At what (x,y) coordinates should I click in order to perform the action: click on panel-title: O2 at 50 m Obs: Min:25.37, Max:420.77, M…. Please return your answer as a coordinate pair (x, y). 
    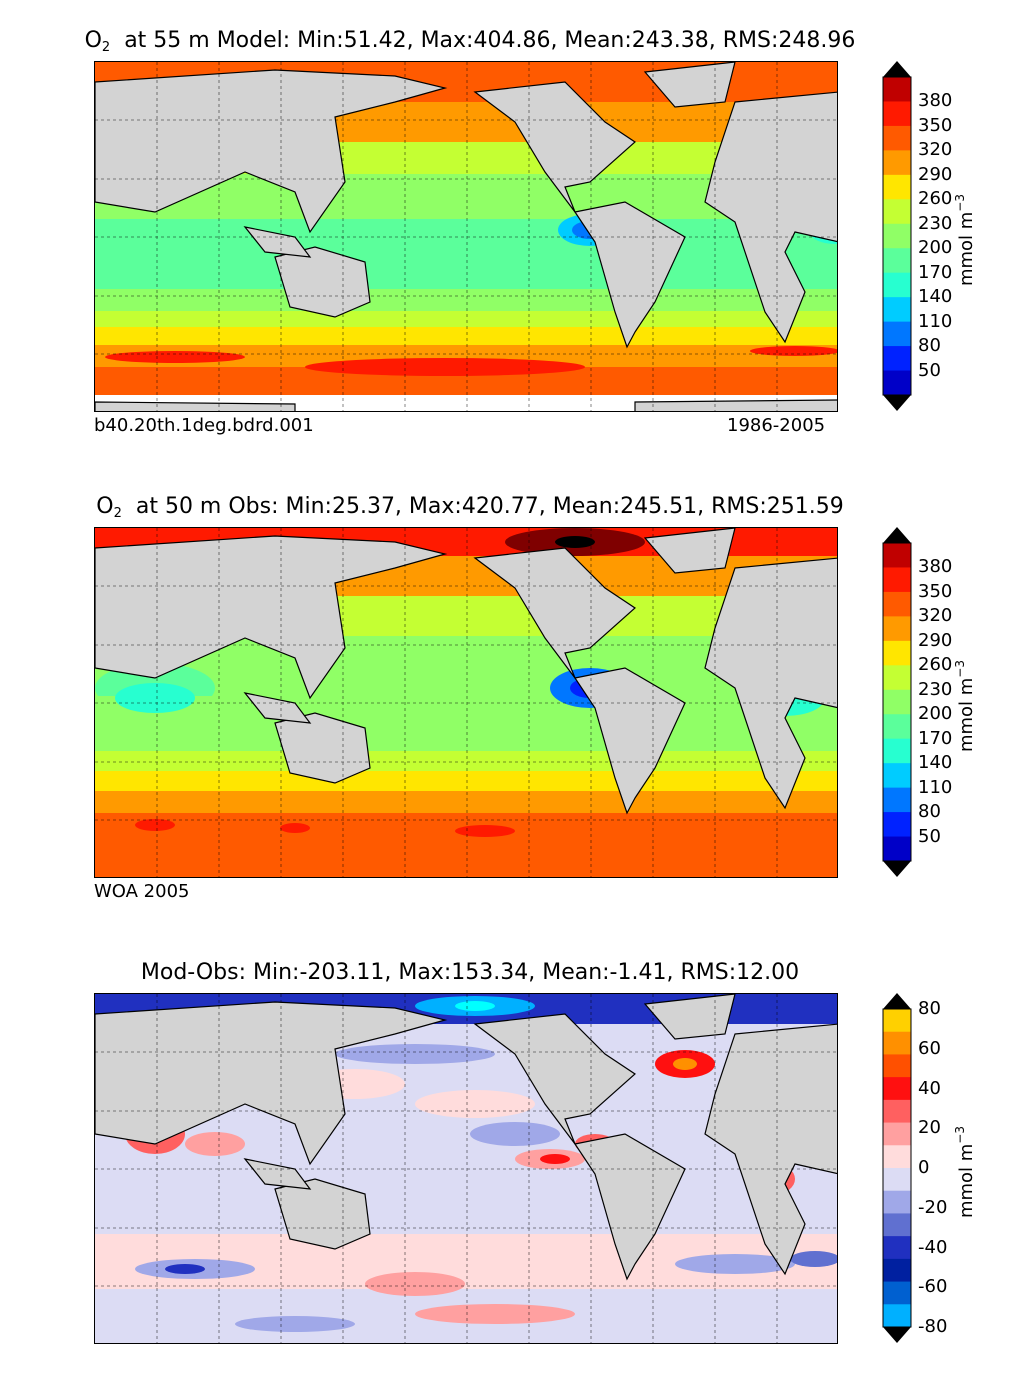
    Looking at the image, I should click on (470, 507).